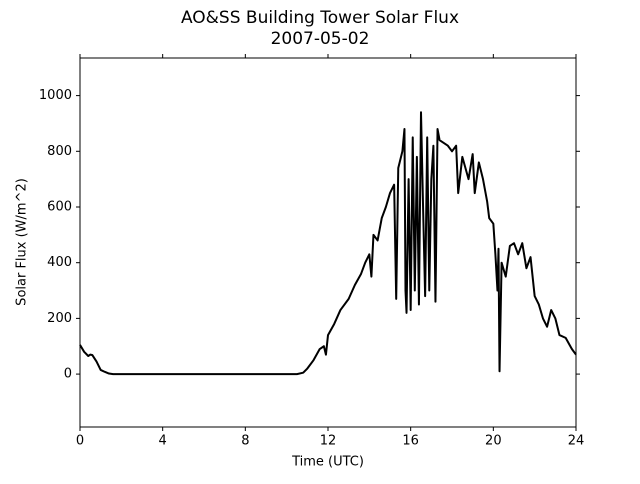 The height and width of the screenshot is (484, 640). Describe the element at coordinates (59, 262) in the screenshot. I see `y-tick-label: 400` at that location.